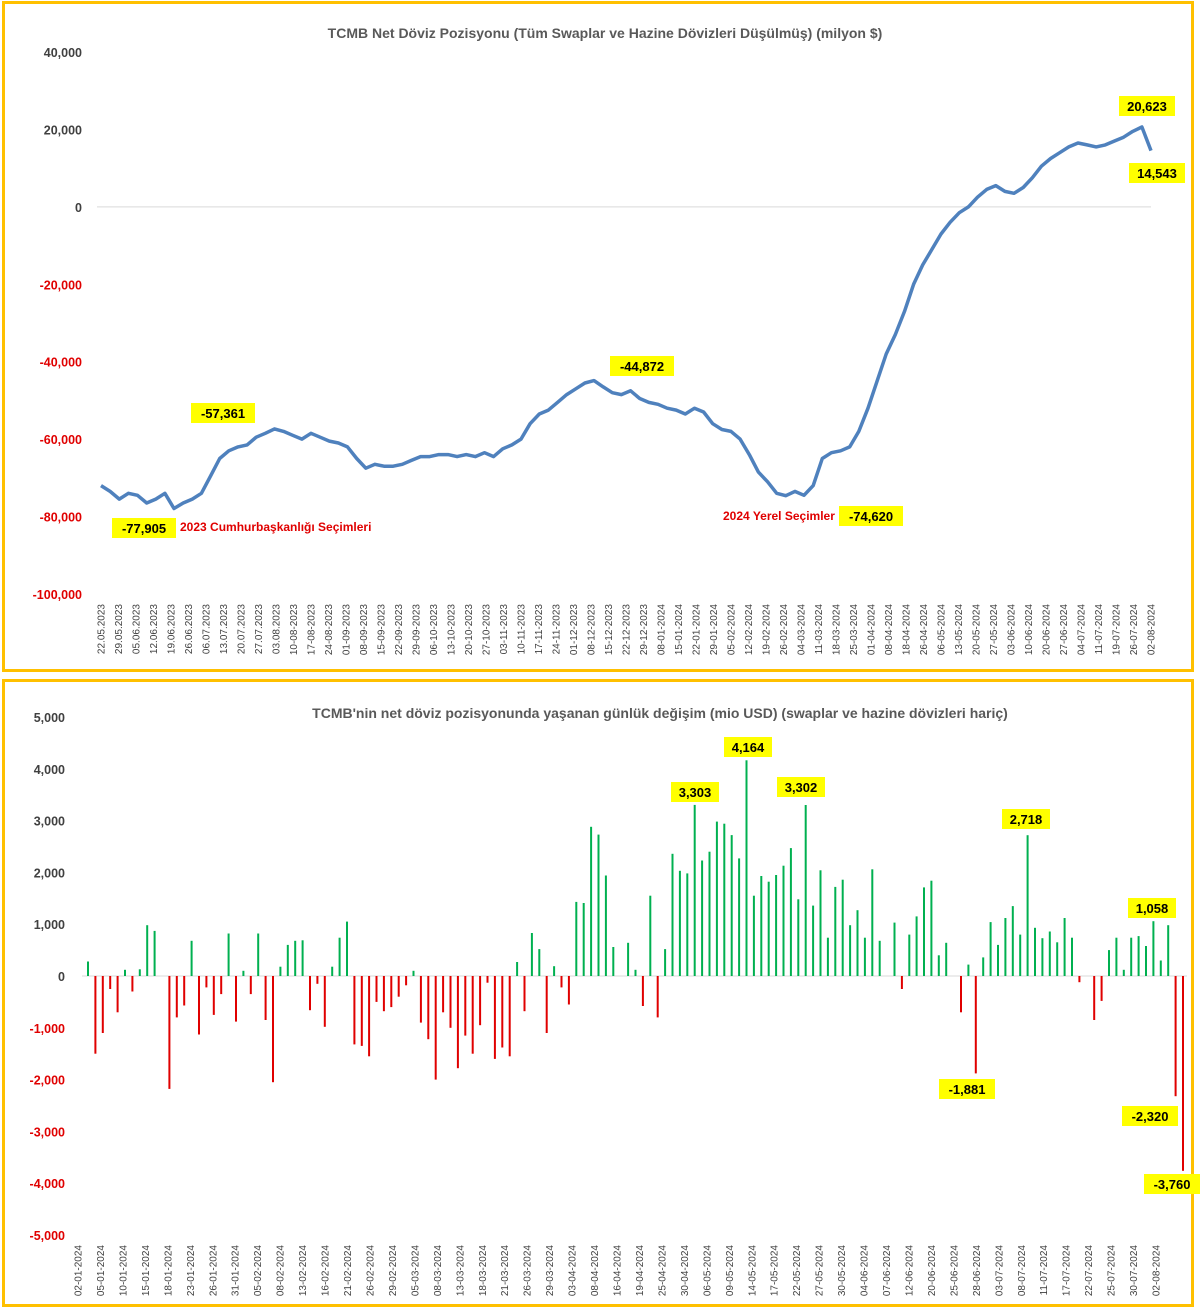 The height and width of the screenshot is (1311, 1200). I want to click on x-tick-label: 22-05-2024, so click(797, 1271).